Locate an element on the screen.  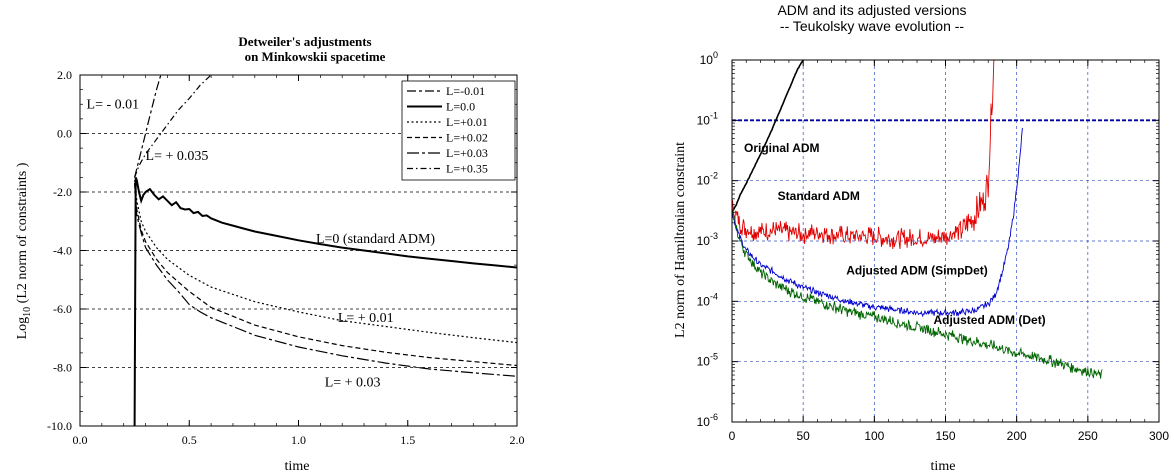
left-annotation-4: L= + 0.03 is located at coordinates (353, 383).